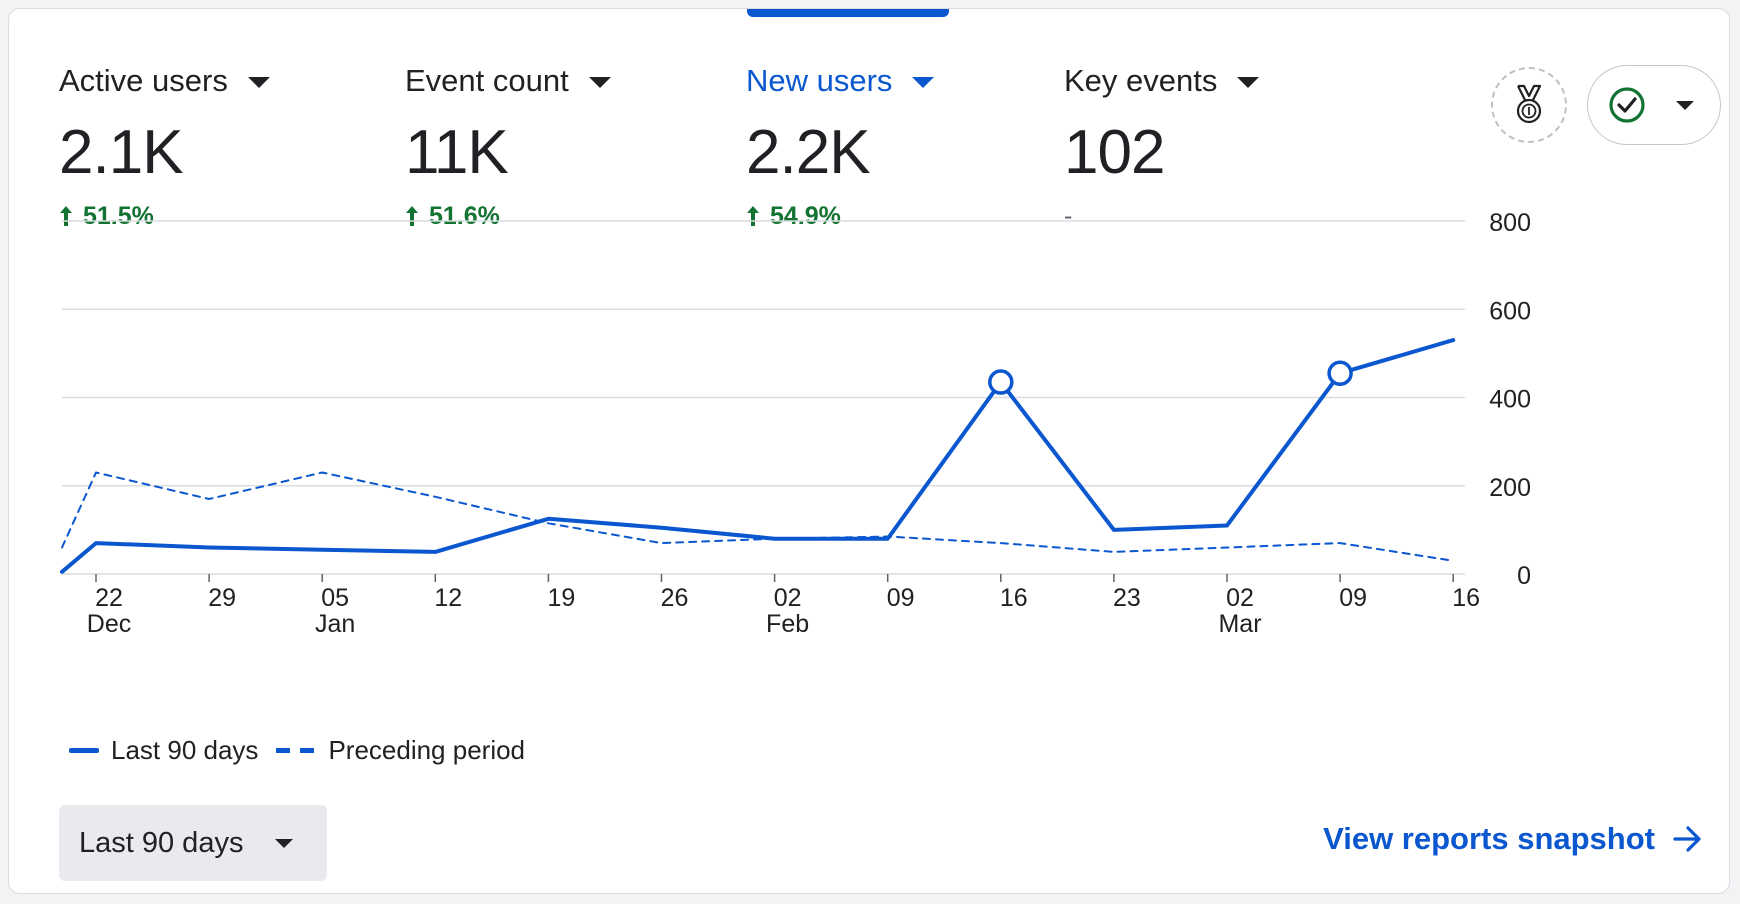 Image resolution: width=1740 pixels, height=904 pixels. What do you see at coordinates (1141, 80) in the screenshot?
I see `metric-label-text: Key events` at bounding box center [1141, 80].